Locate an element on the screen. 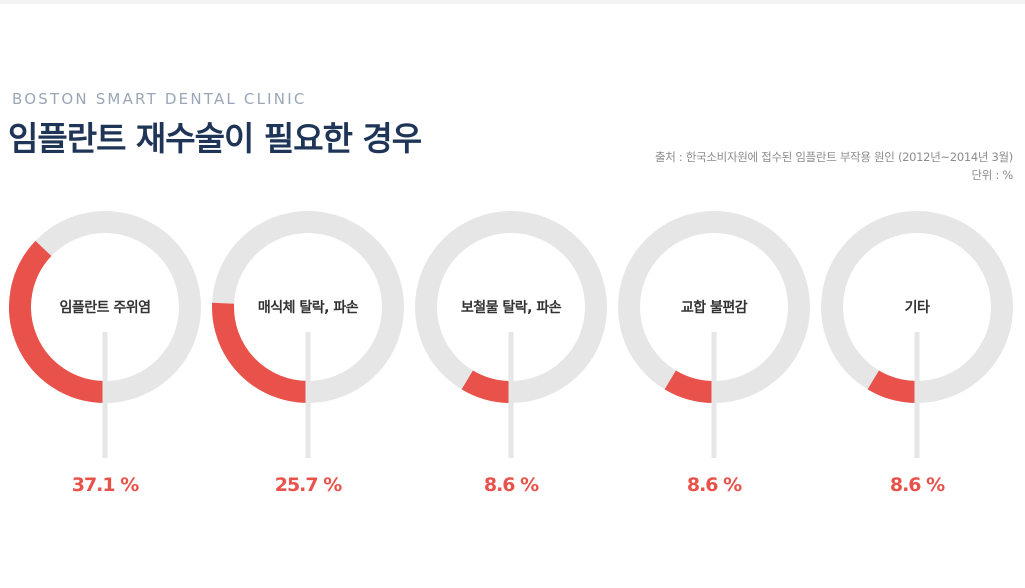  page-title: 임플란트 재수술이 필요한 경우 is located at coordinates (215, 138).